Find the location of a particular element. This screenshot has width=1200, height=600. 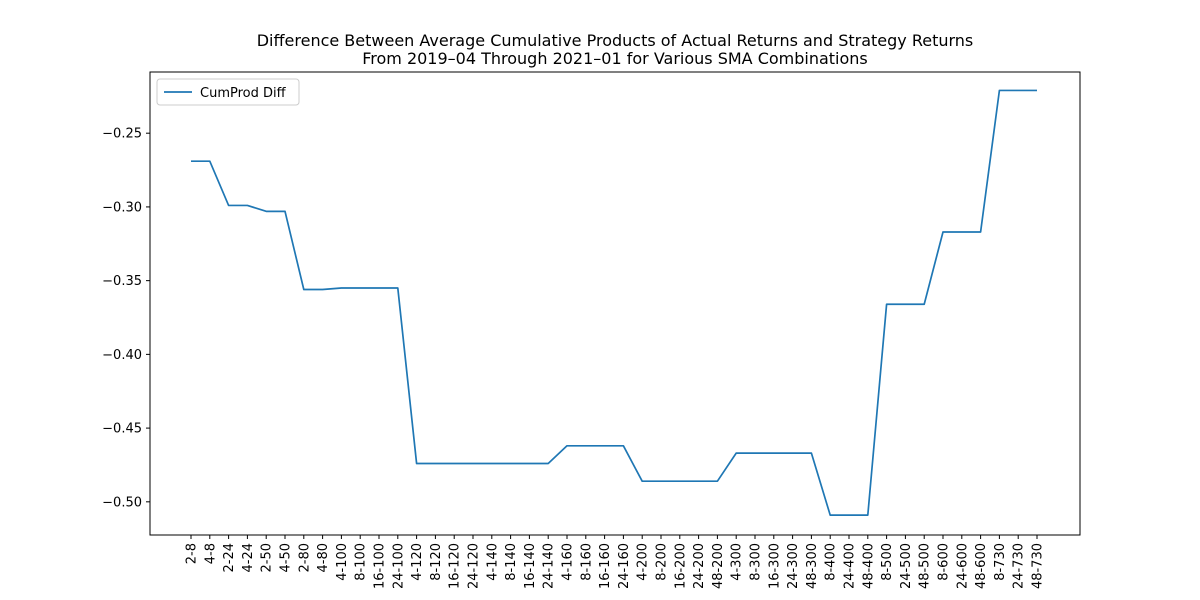

x-tick-label: 48-200 is located at coordinates (718, 566).